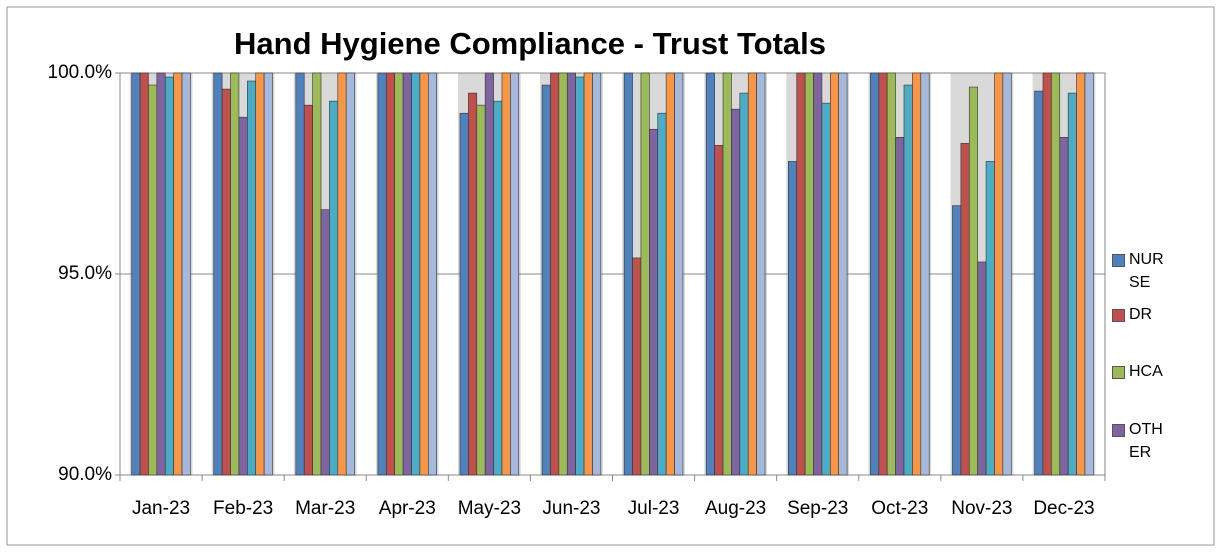 The image size is (1221, 552). What do you see at coordinates (530, 43) in the screenshot?
I see `chart-title: Hand Hygiene Compliance - Trust Totals` at bounding box center [530, 43].